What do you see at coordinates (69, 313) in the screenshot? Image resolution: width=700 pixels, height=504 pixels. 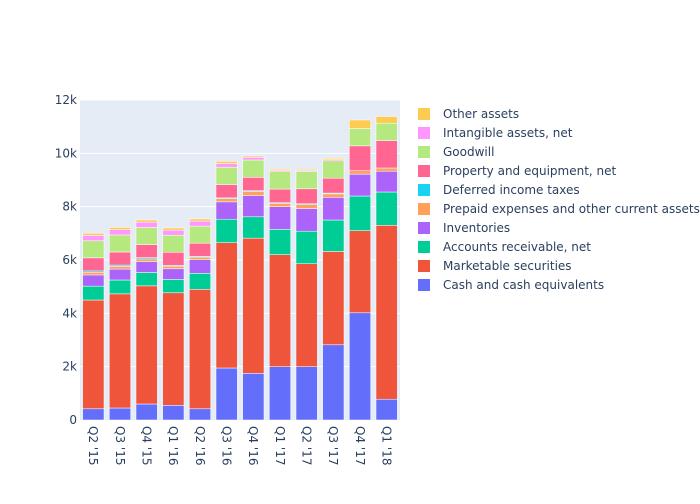 I see `y-tick-label: 4k` at bounding box center [69, 313].